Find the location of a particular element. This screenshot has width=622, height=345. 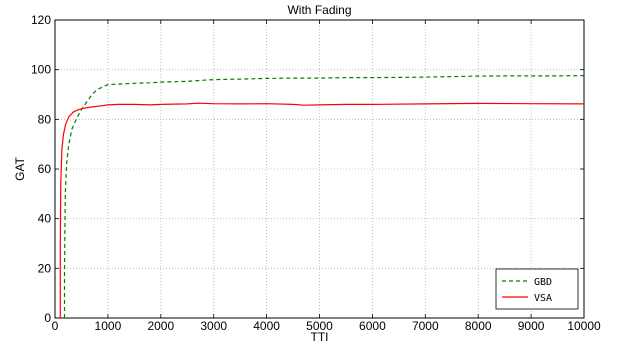

y-tick-label: 40 is located at coordinates (45, 219).